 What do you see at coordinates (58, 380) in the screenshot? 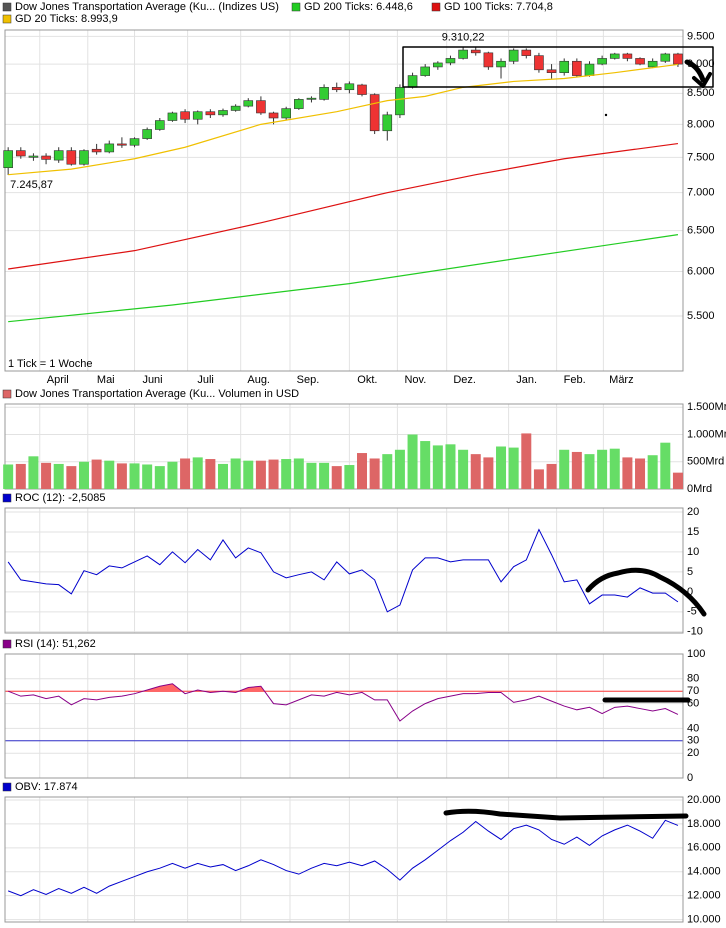
I see `x-tick-label: April` at bounding box center [58, 380].